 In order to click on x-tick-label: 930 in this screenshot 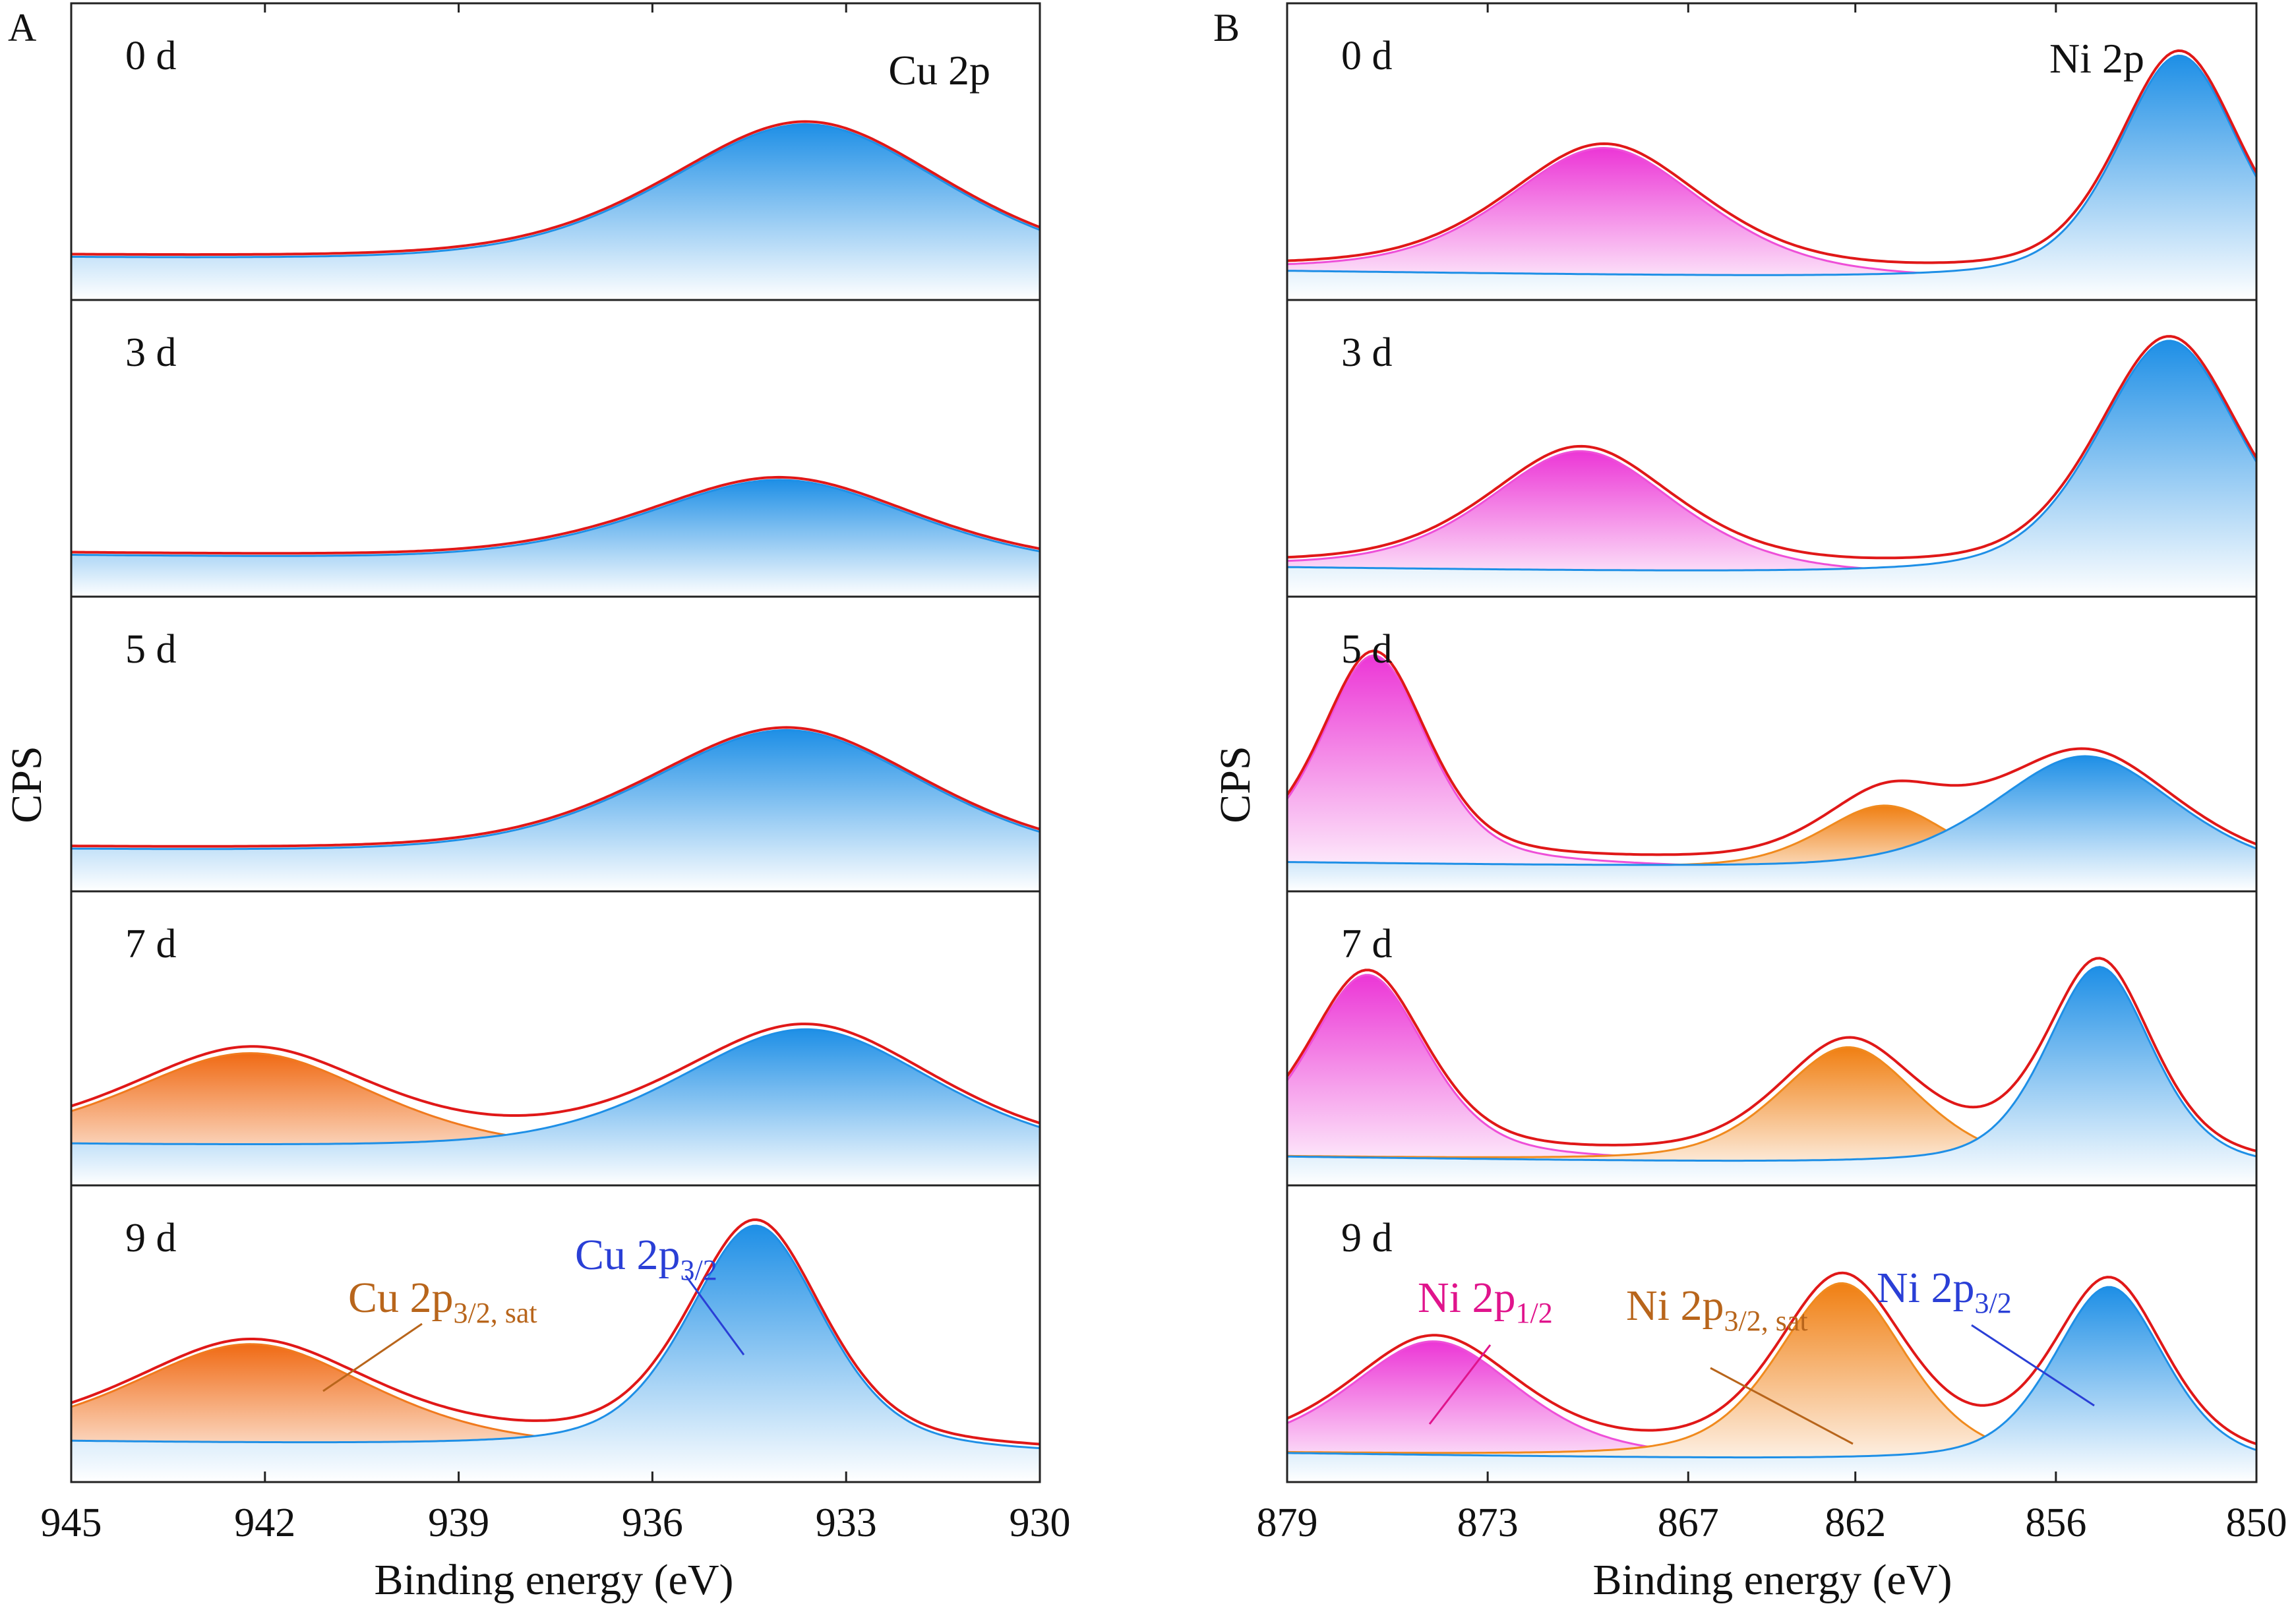, I will do `click(1040, 1523)`.